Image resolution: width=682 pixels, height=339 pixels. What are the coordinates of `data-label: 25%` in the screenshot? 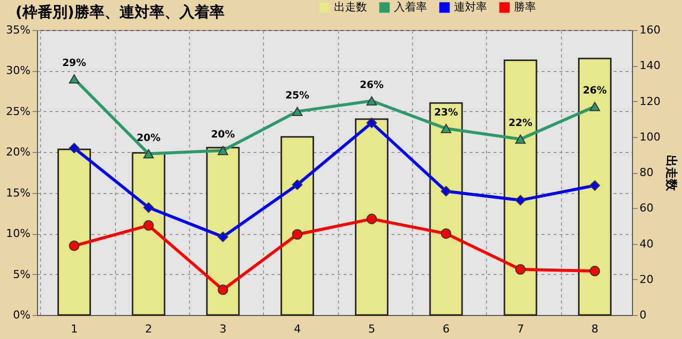 It's located at (297, 96).